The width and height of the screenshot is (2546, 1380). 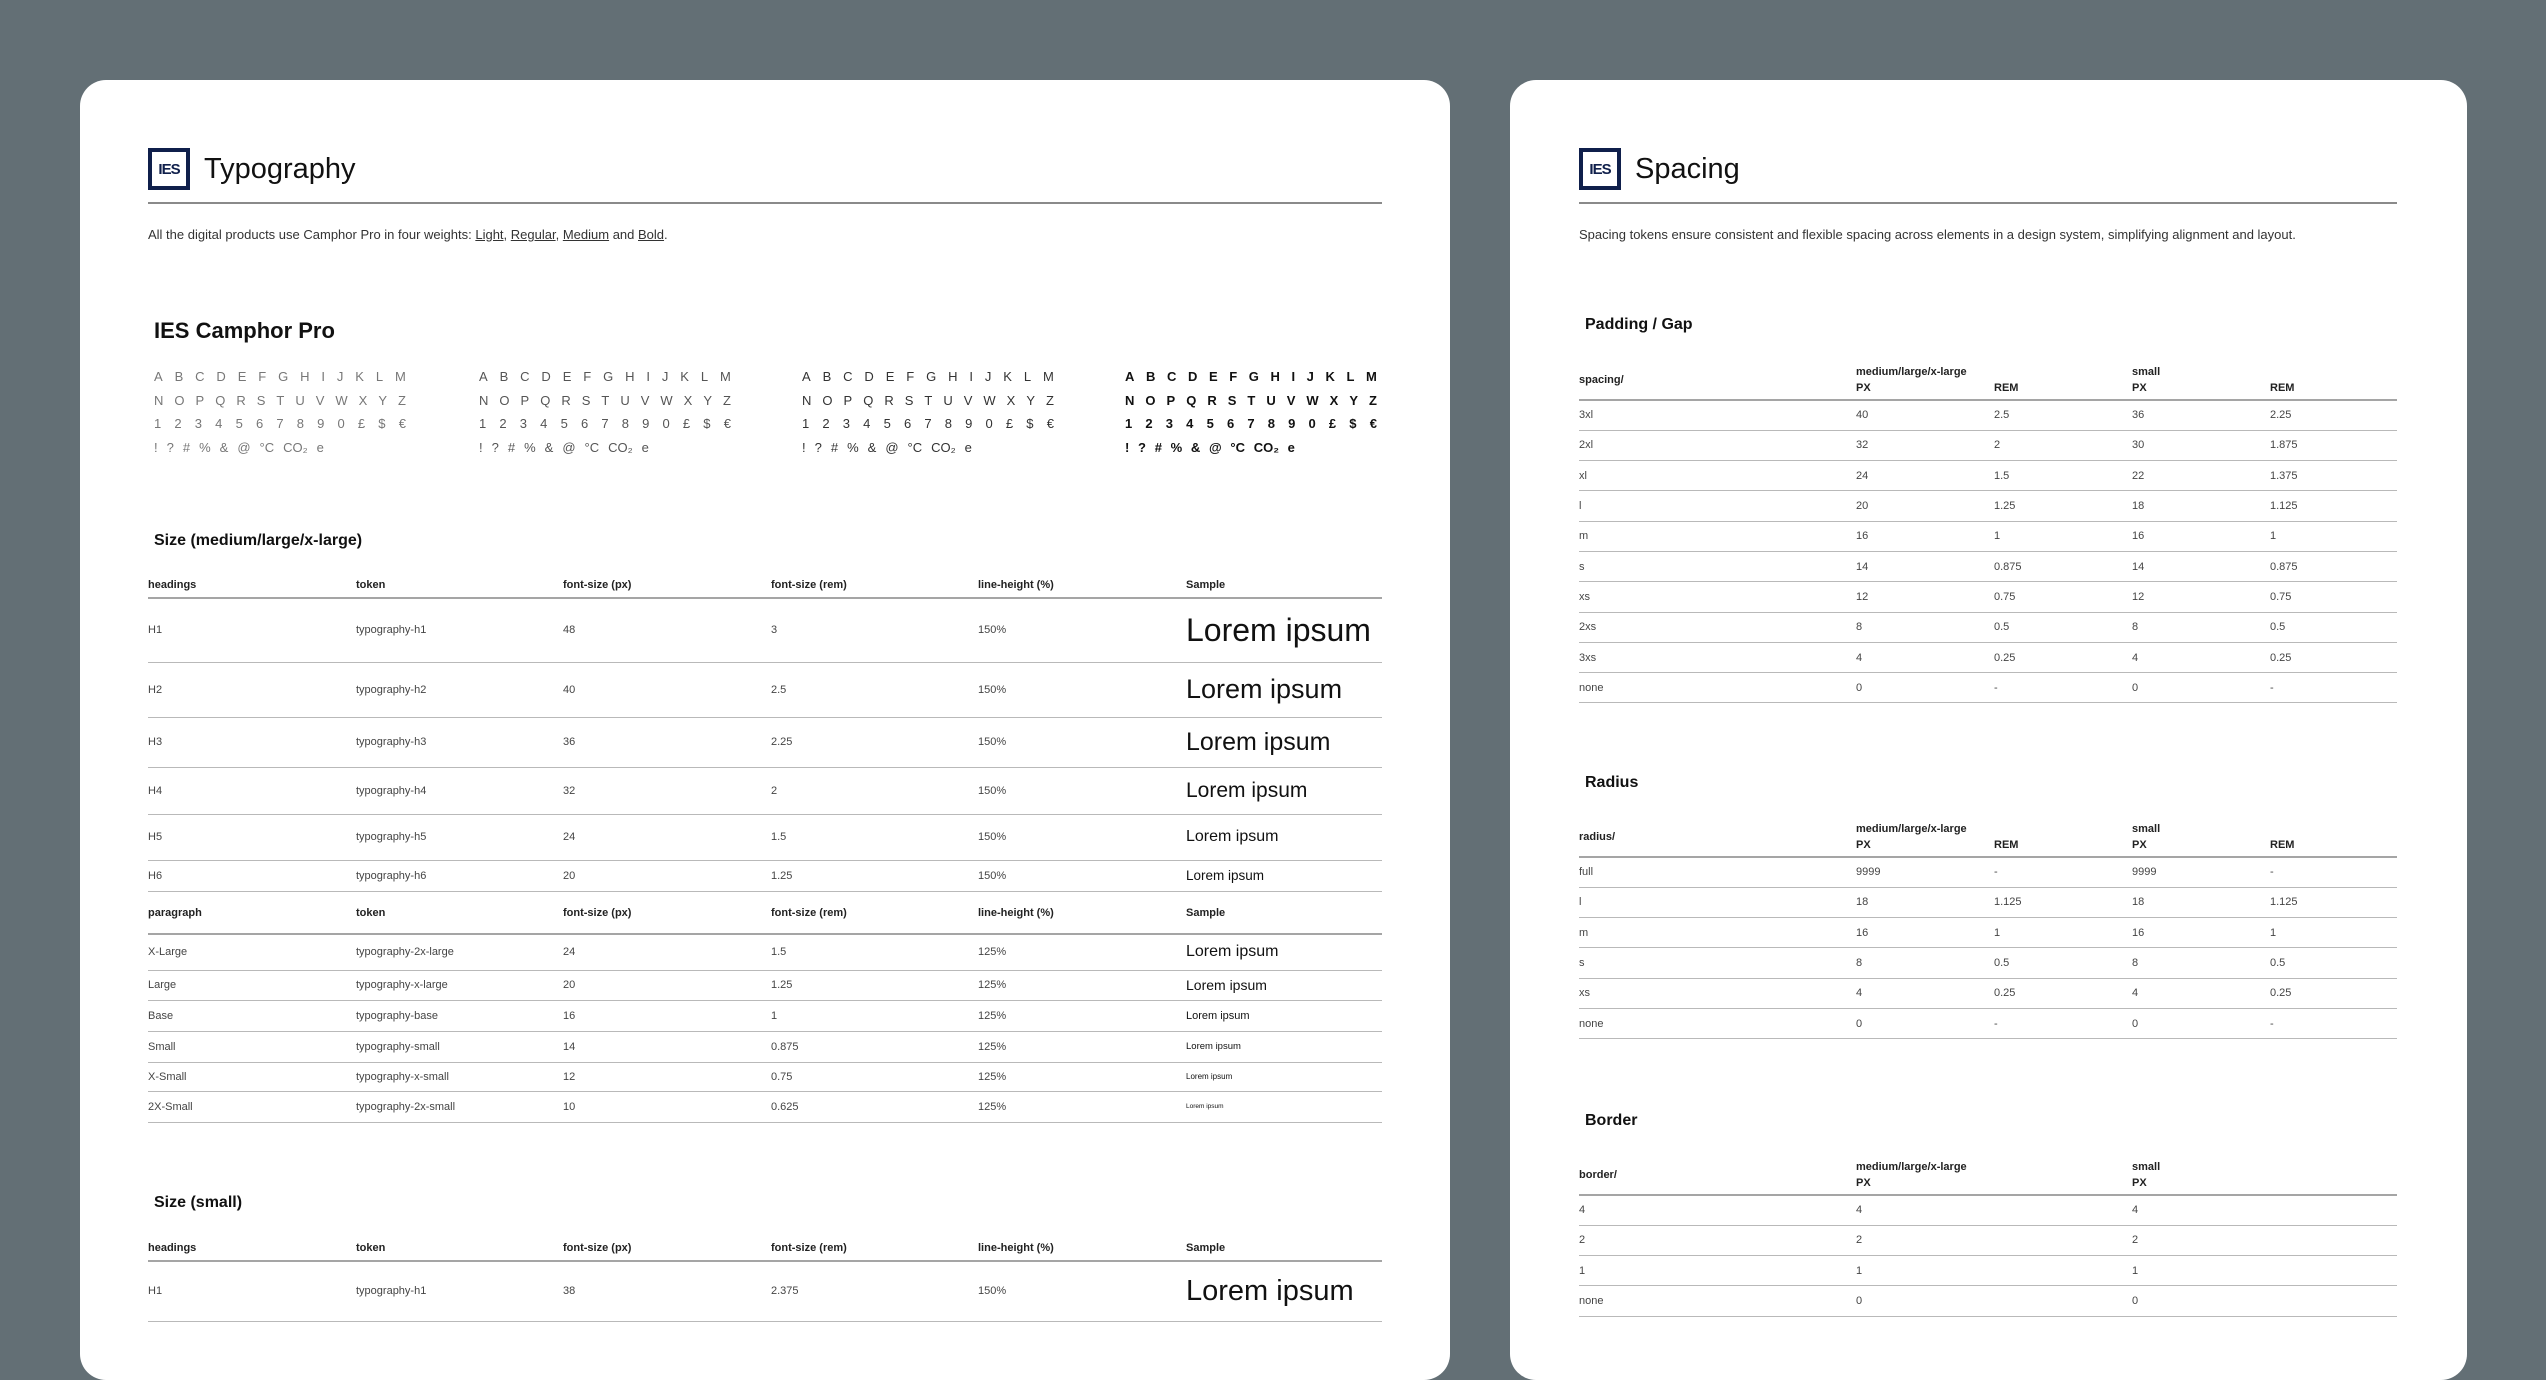 What do you see at coordinates (708, 400) in the screenshot?
I see `glyph: Y` at bounding box center [708, 400].